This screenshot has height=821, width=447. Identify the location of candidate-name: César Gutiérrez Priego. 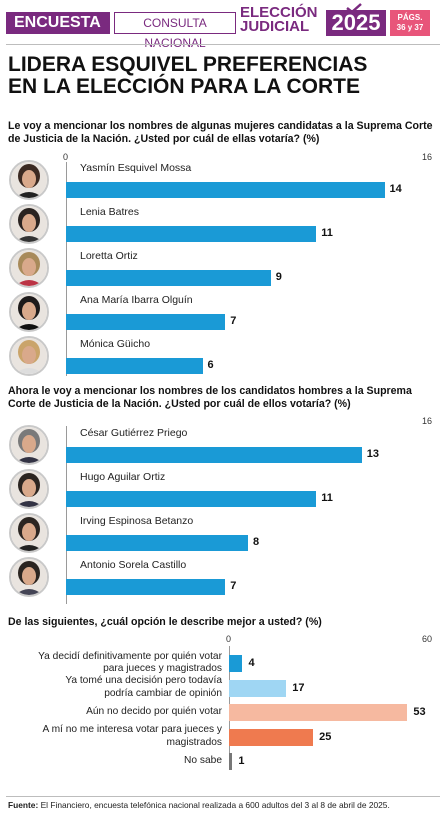
(134, 433).